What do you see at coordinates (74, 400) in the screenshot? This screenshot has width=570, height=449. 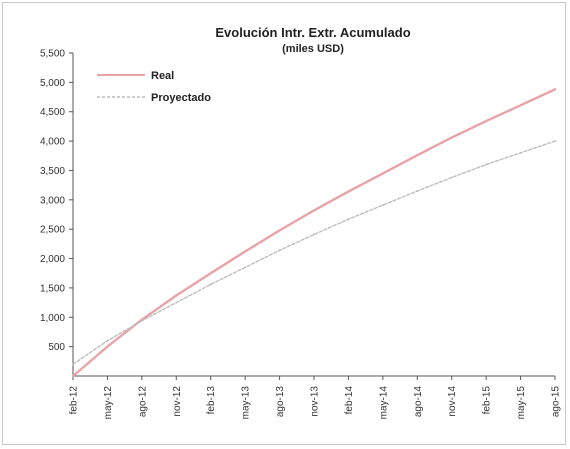 I see `x-tick-label: feb-12` at bounding box center [74, 400].